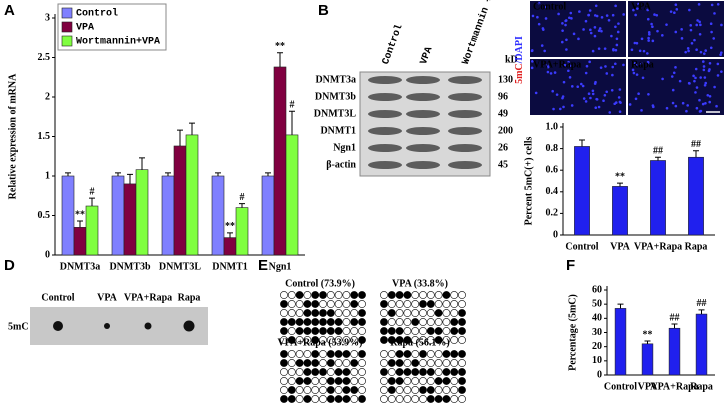  Describe the element at coordinates (557, 64) in the screenshot. I see `image-label: VPA+Rapa` at that location.